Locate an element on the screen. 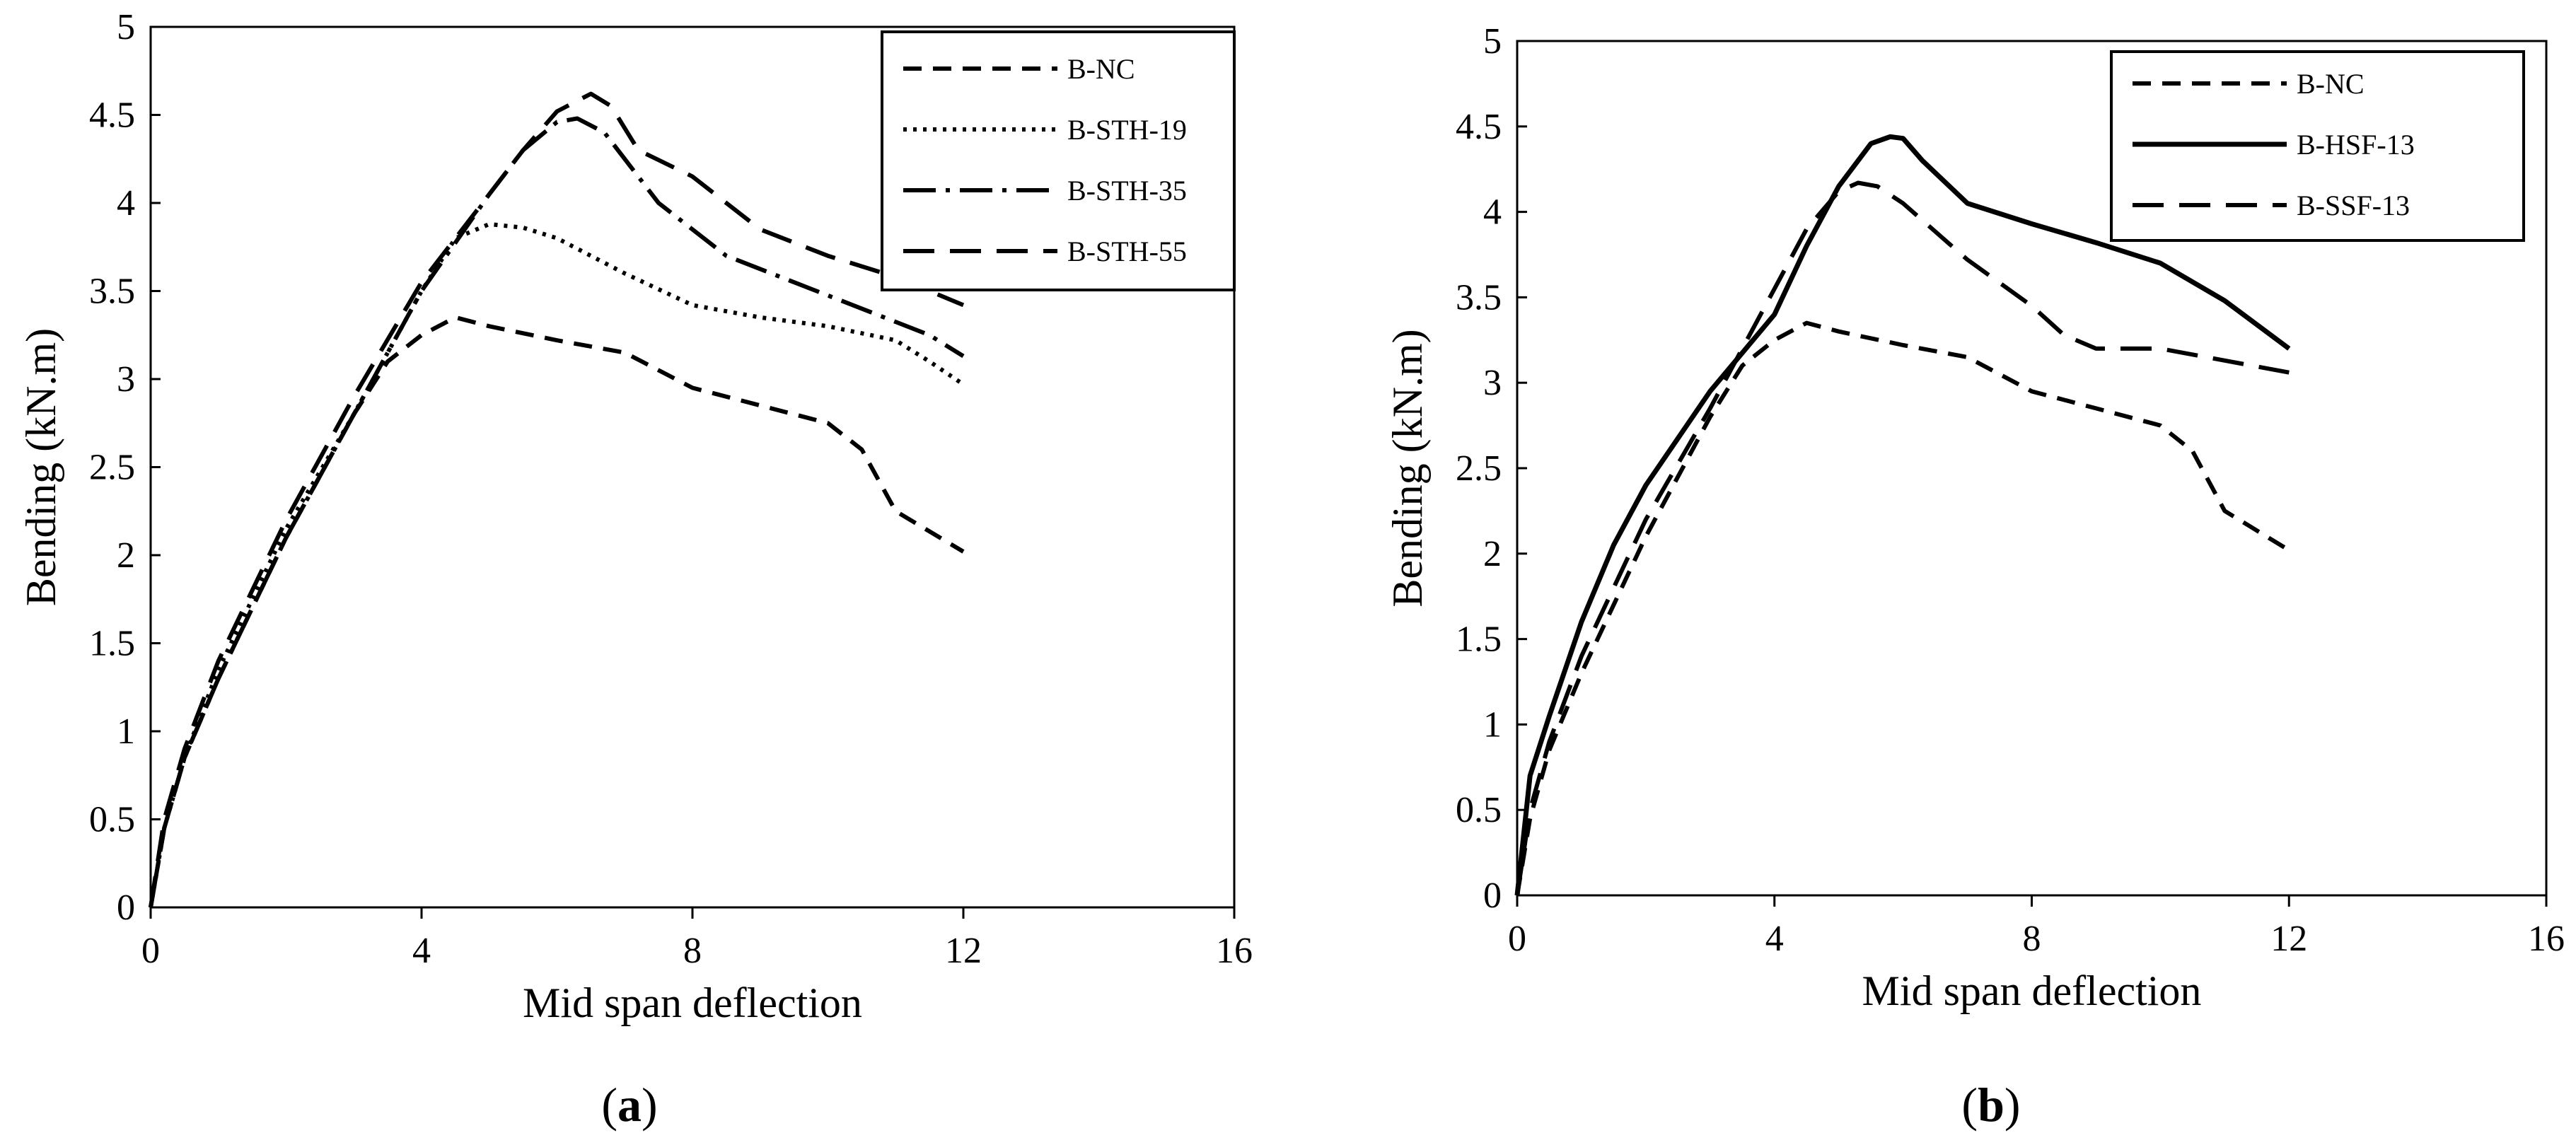 This screenshot has height=1145, width=2576. panel-letter-a: a is located at coordinates (629, 1105).